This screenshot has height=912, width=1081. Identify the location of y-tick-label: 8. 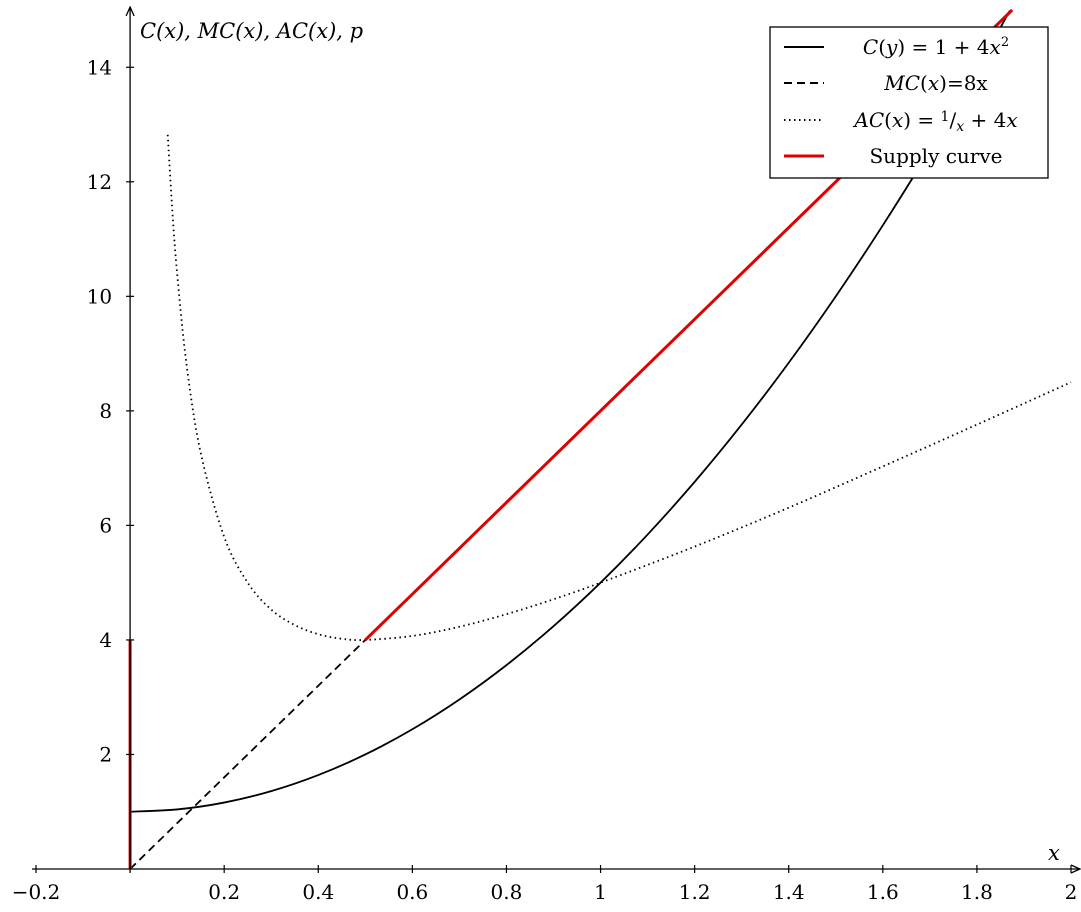
(105, 411).